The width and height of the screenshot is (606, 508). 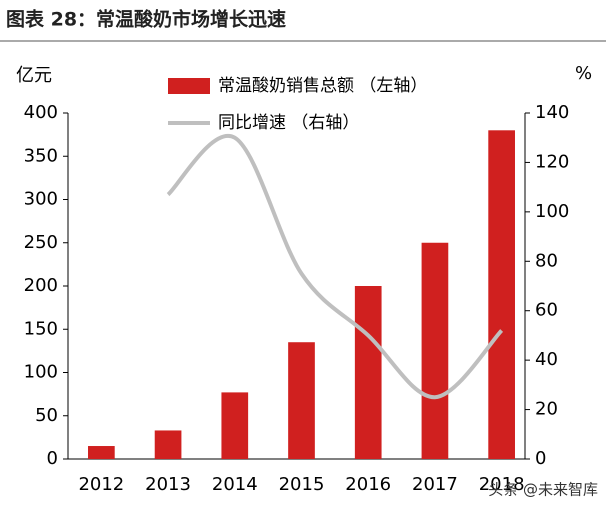 What do you see at coordinates (368, 484) in the screenshot?
I see `x-tick-label: 2016` at bounding box center [368, 484].